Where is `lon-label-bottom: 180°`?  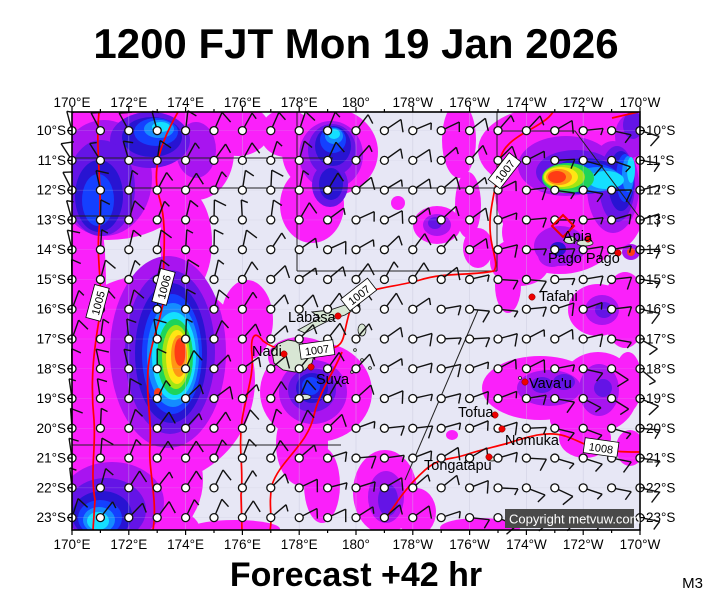
lon-label-bottom: 180° is located at coordinates (356, 544).